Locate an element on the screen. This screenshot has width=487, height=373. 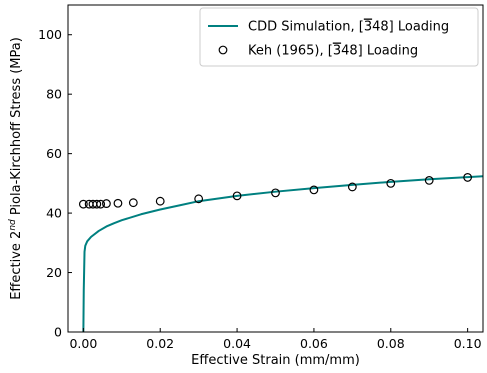
y-tick-label: 80 is located at coordinates (54, 94).